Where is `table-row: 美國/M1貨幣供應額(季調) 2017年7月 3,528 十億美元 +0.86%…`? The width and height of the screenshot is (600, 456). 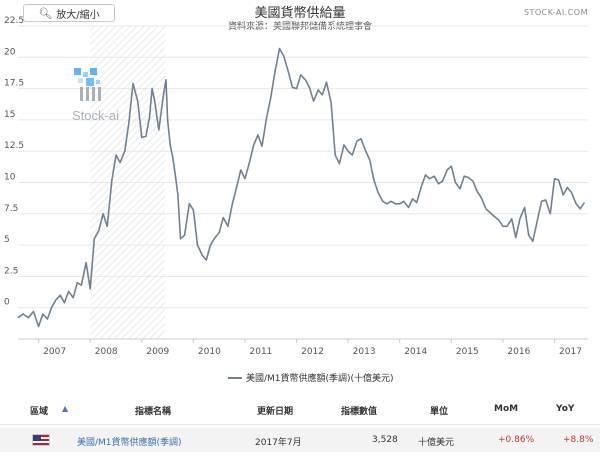
table-row: 美國/M1貨幣供應額(季調) 2017年7月 3,528 十億美元 +0.86%… is located at coordinates (300, 440).